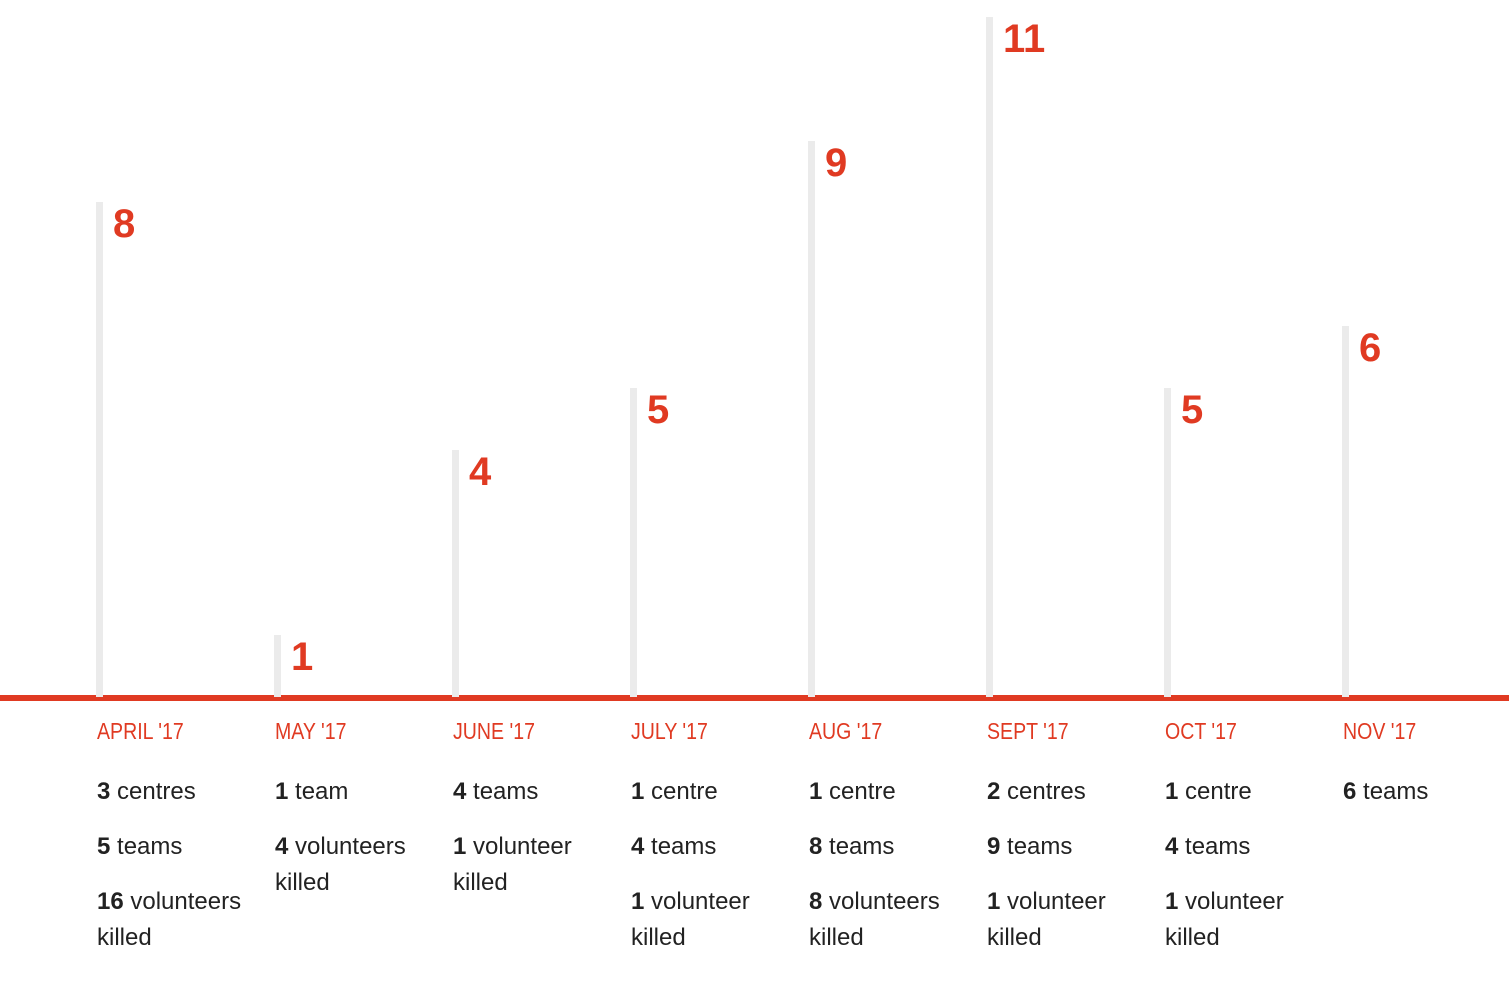 The height and width of the screenshot is (984, 1509). I want to click on detail-item: 3 centres, so click(179, 792).